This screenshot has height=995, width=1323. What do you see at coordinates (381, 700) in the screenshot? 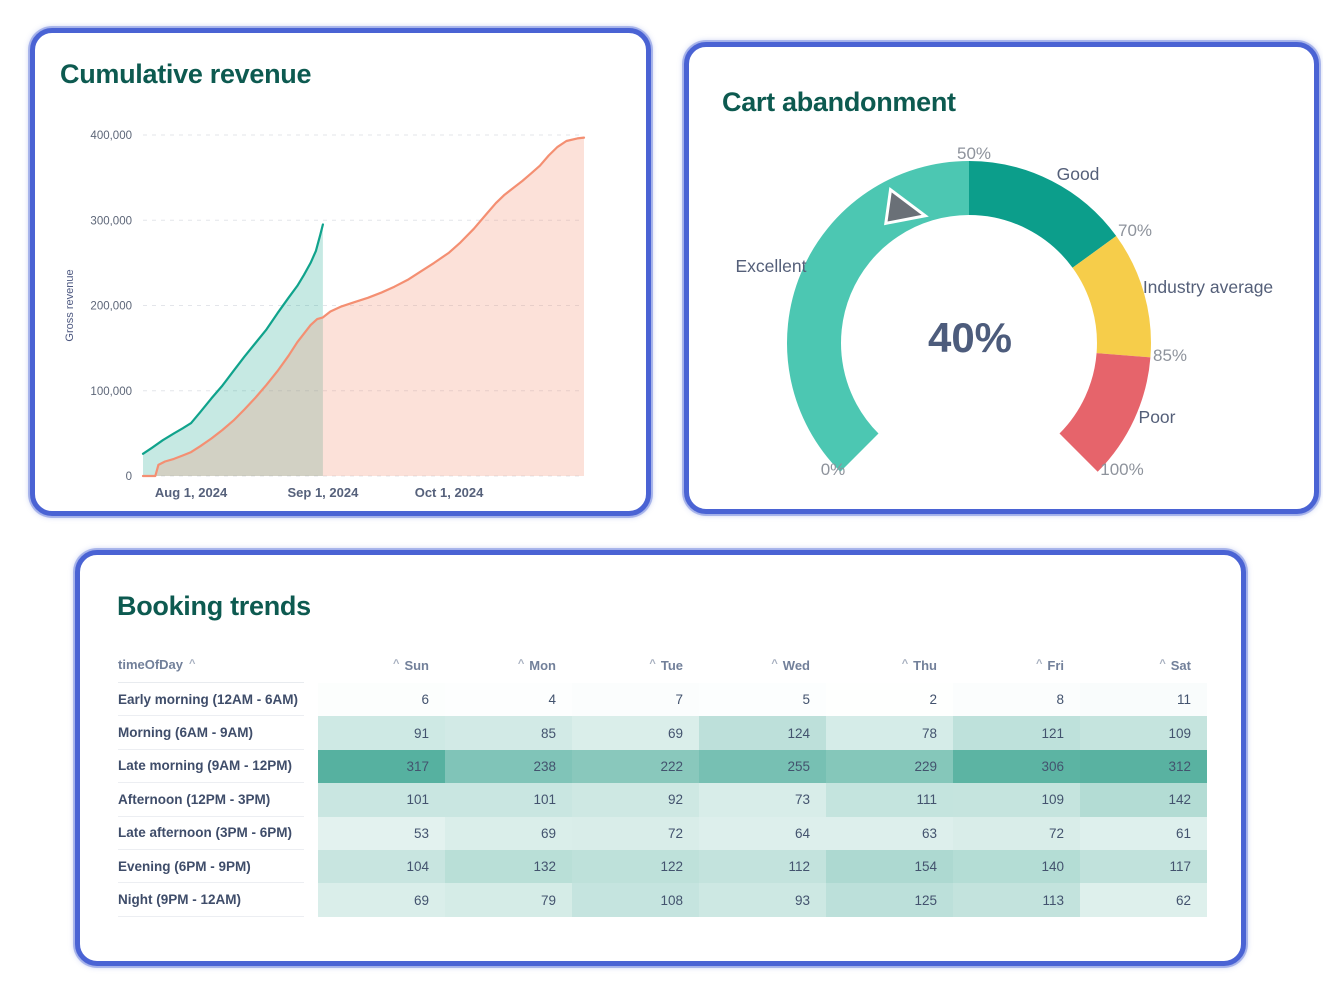
I see `heatmap-cell-sun: 6` at bounding box center [381, 700].